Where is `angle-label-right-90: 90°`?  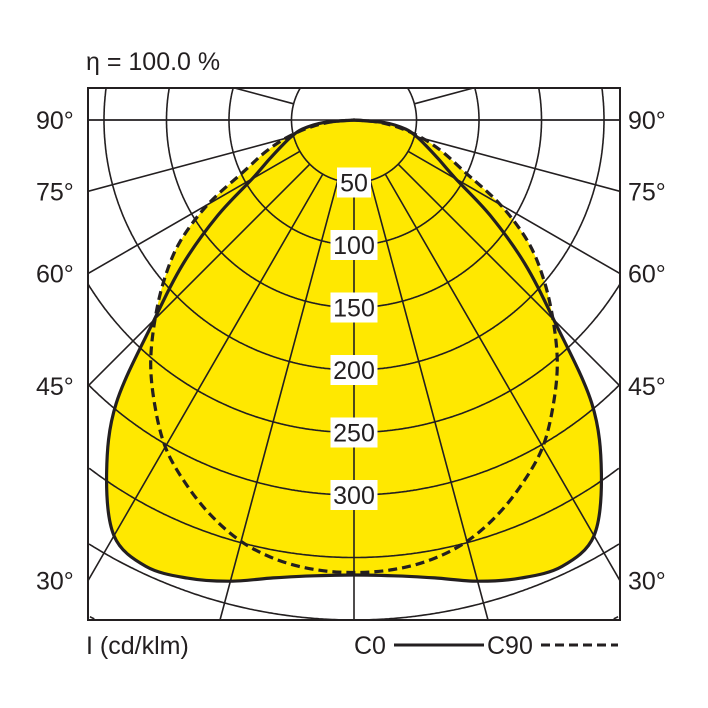
angle-label-right-90: 90° is located at coordinates (647, 121).